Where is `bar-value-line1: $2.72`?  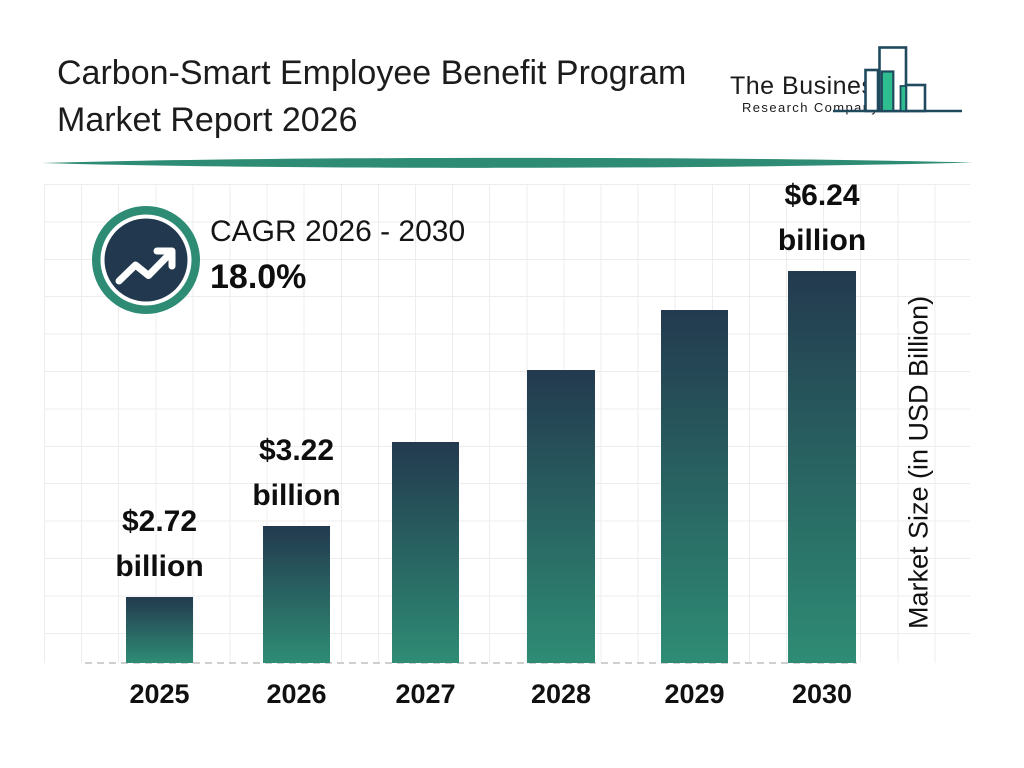 bar-value-line1: $2.72 is located at coordinates (159, 521).